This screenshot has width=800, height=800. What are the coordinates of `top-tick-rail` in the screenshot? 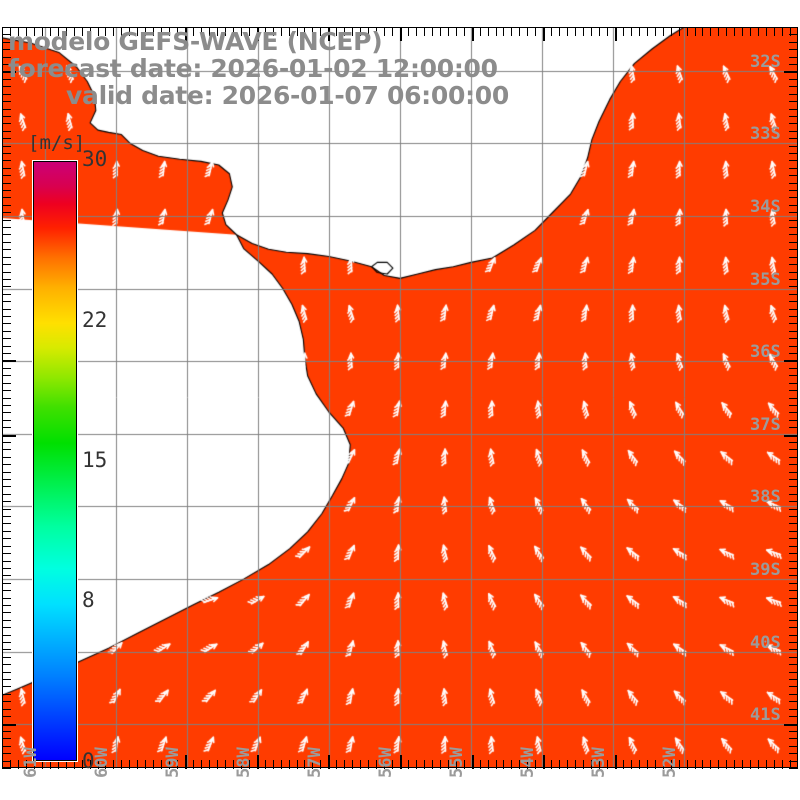 It's located at (400, 34).